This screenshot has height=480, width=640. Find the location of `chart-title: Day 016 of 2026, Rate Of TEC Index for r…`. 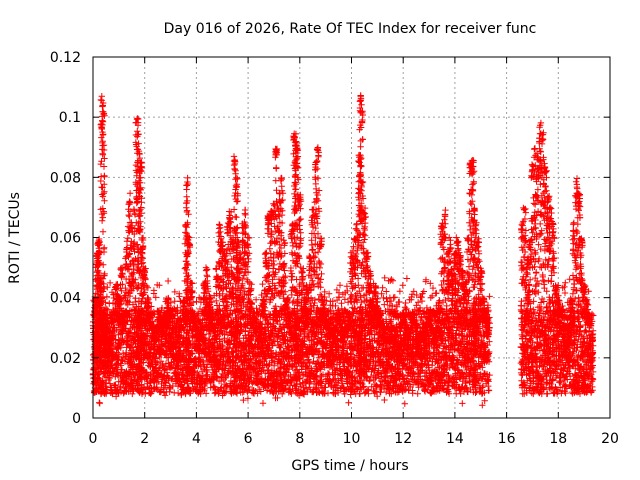

chart-title: Day 016 of 2026, Rate Of TEC Index for r… is located at coordinates (350, 29).